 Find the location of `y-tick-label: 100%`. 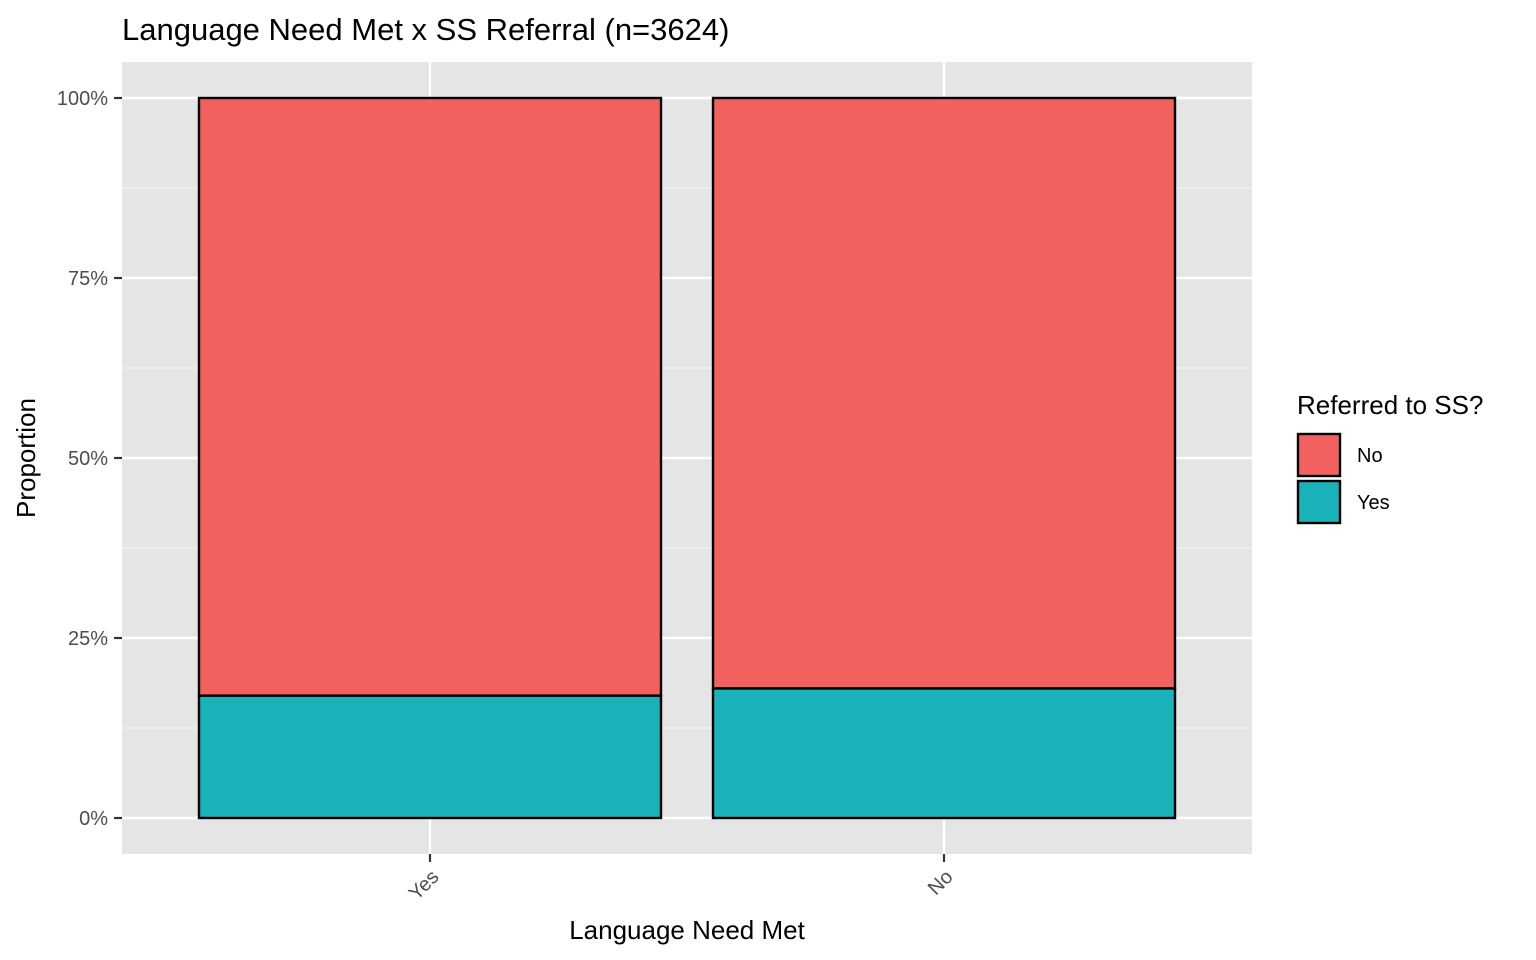

y-tick-label: 100% is located at coordinates (82, 99).